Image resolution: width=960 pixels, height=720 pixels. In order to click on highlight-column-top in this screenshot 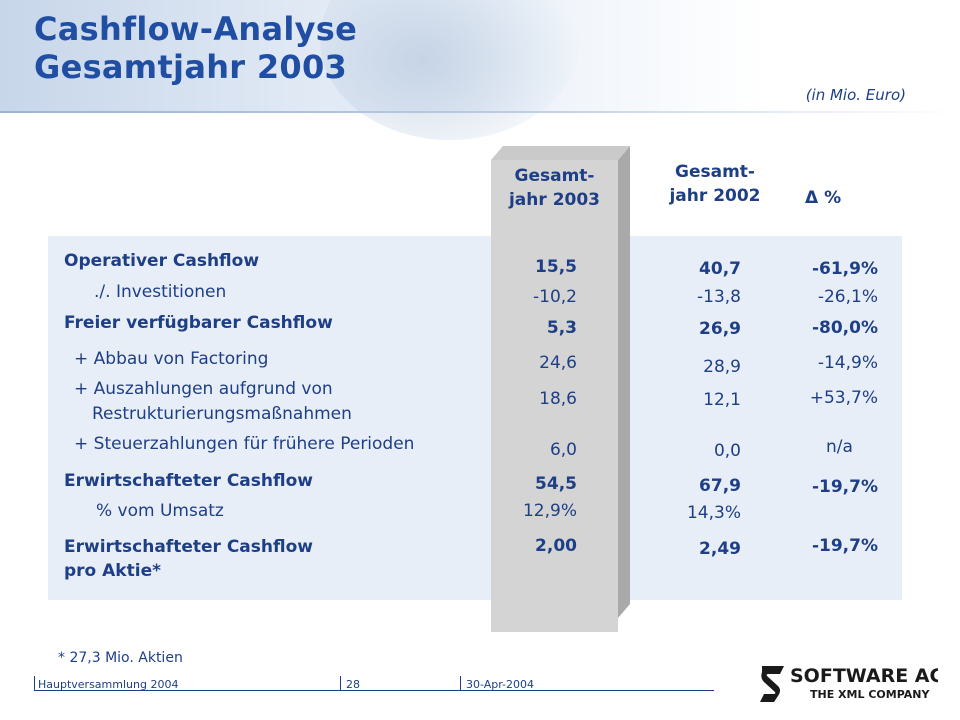, I will do `click(560, 153)`.